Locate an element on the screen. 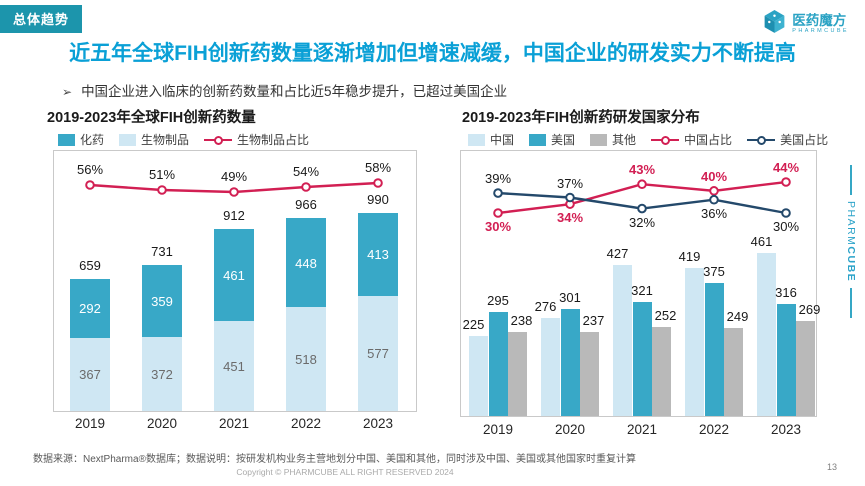  label-美国-2022: 375 is located at coordinates (714, 272).